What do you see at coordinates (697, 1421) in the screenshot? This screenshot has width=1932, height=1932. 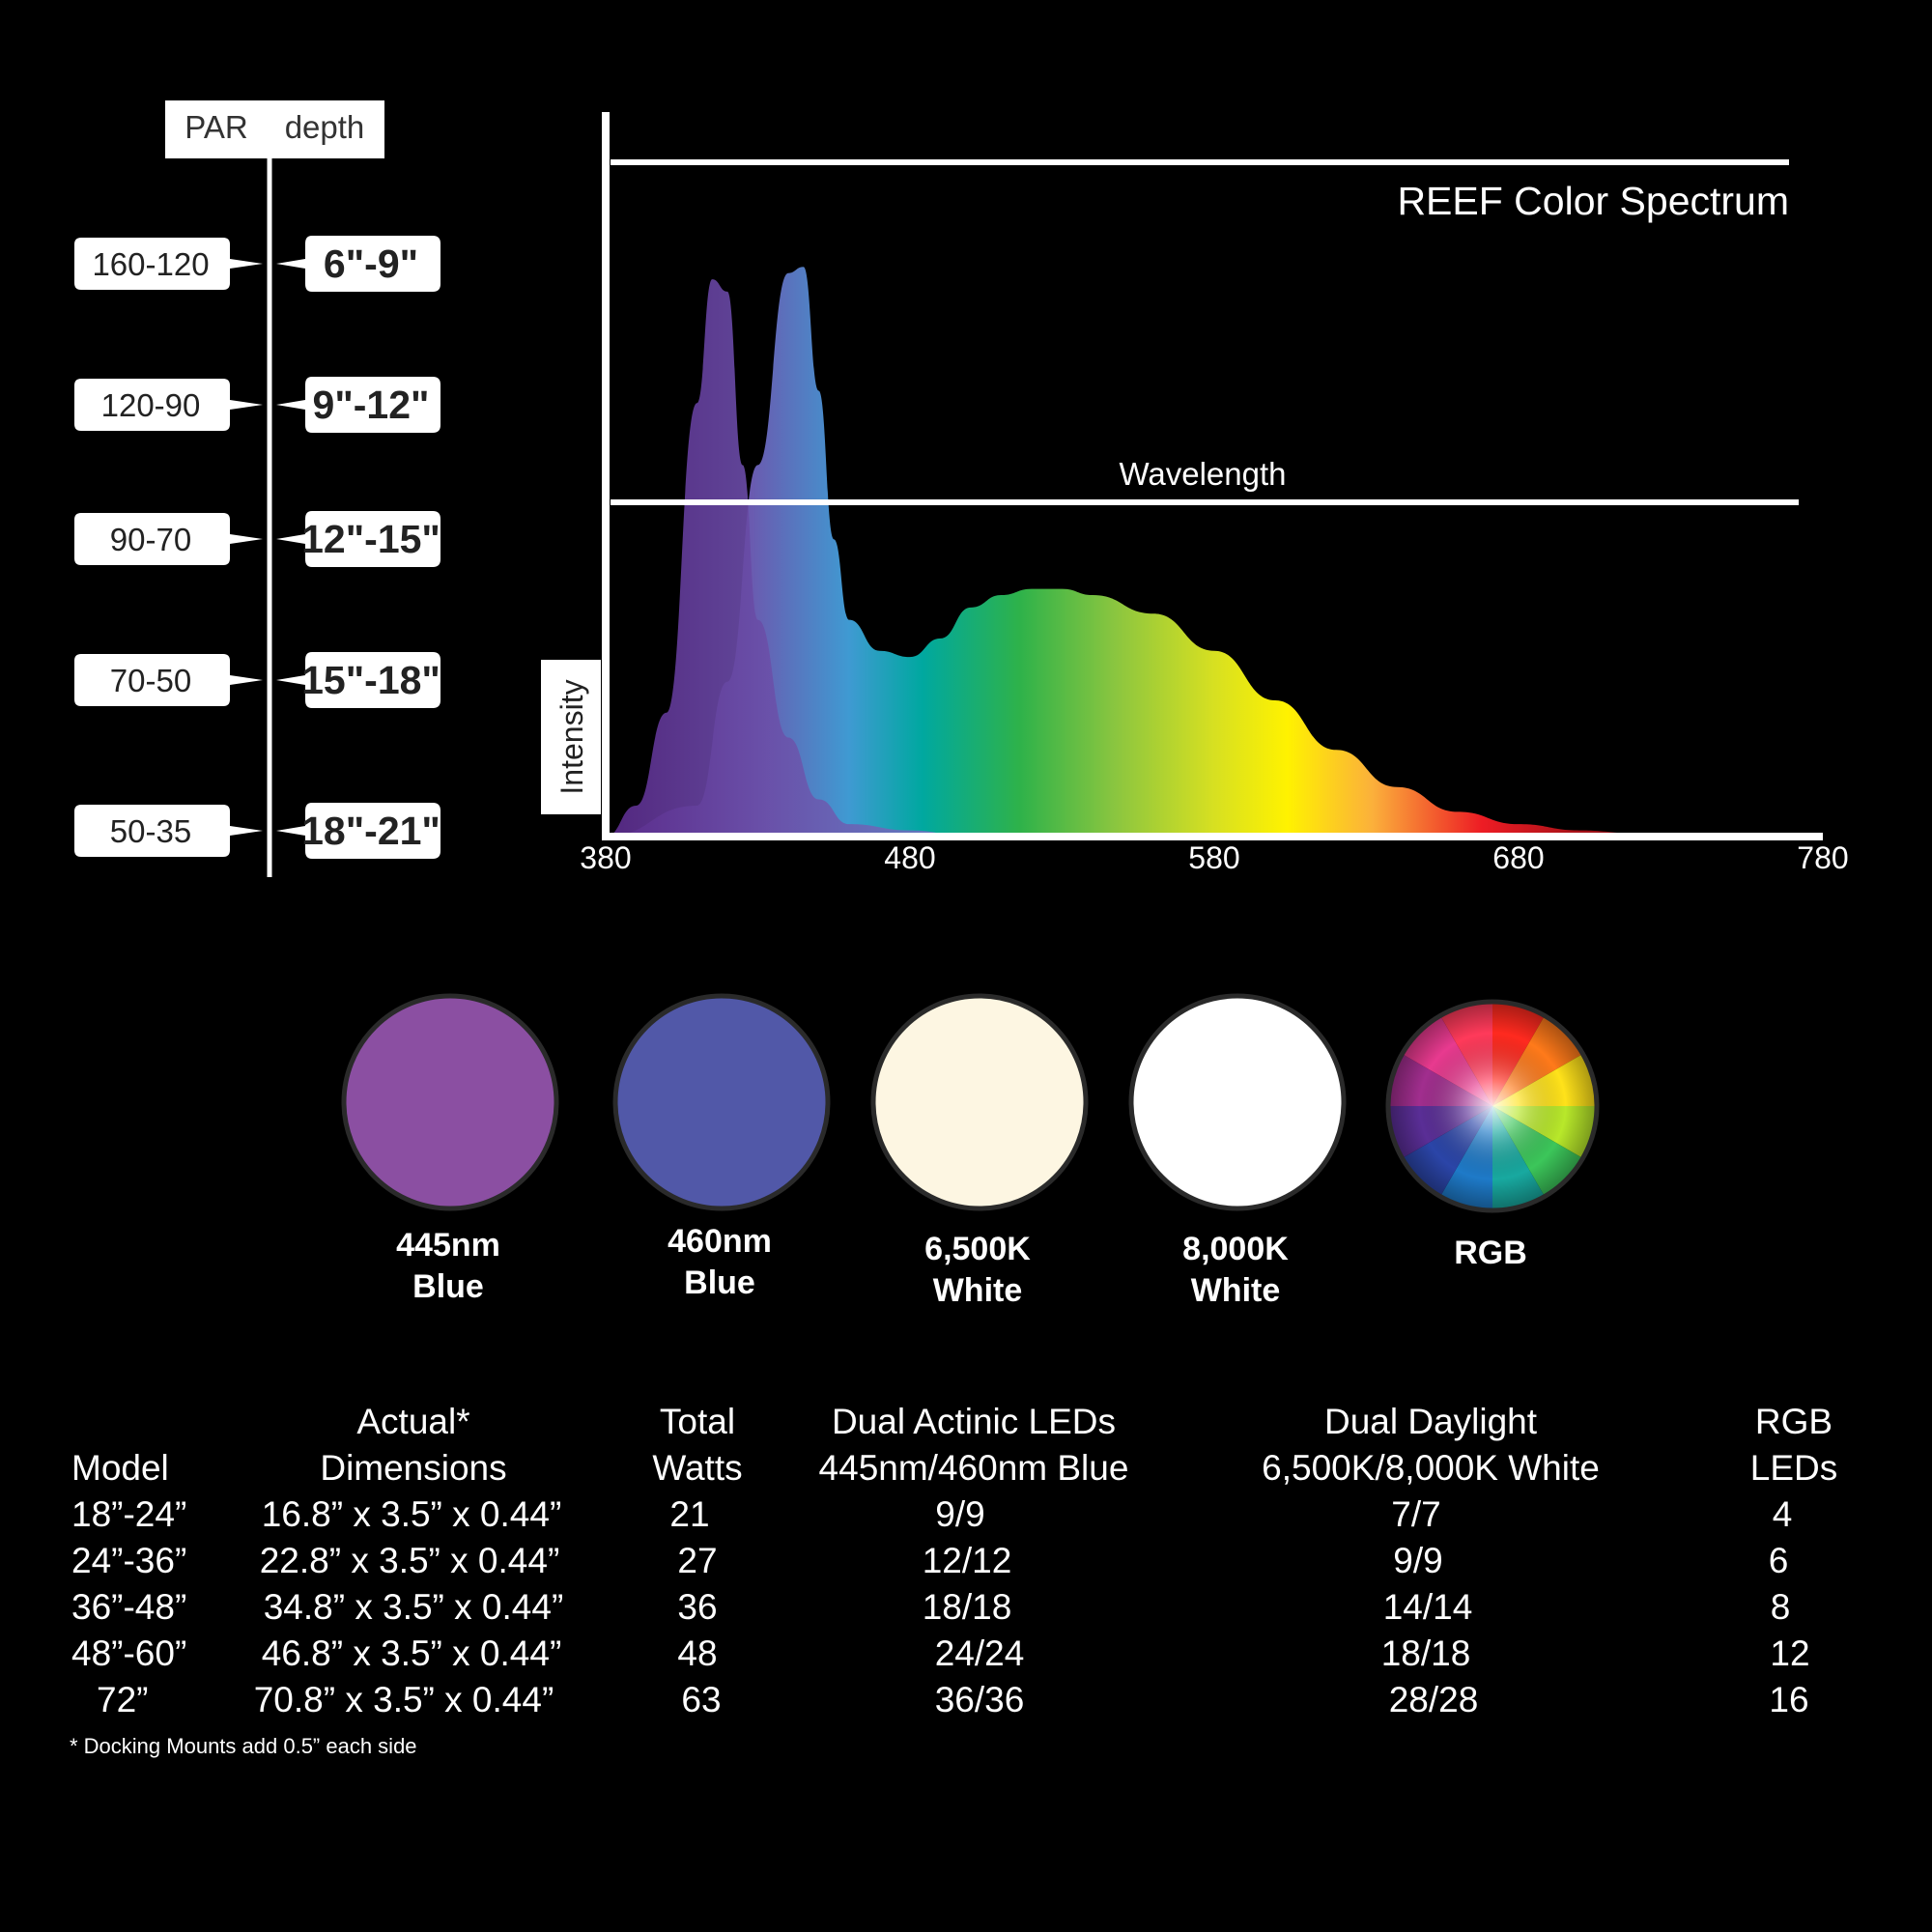 I see `table-header-watts: Total` at bounding box center [697, 1421].